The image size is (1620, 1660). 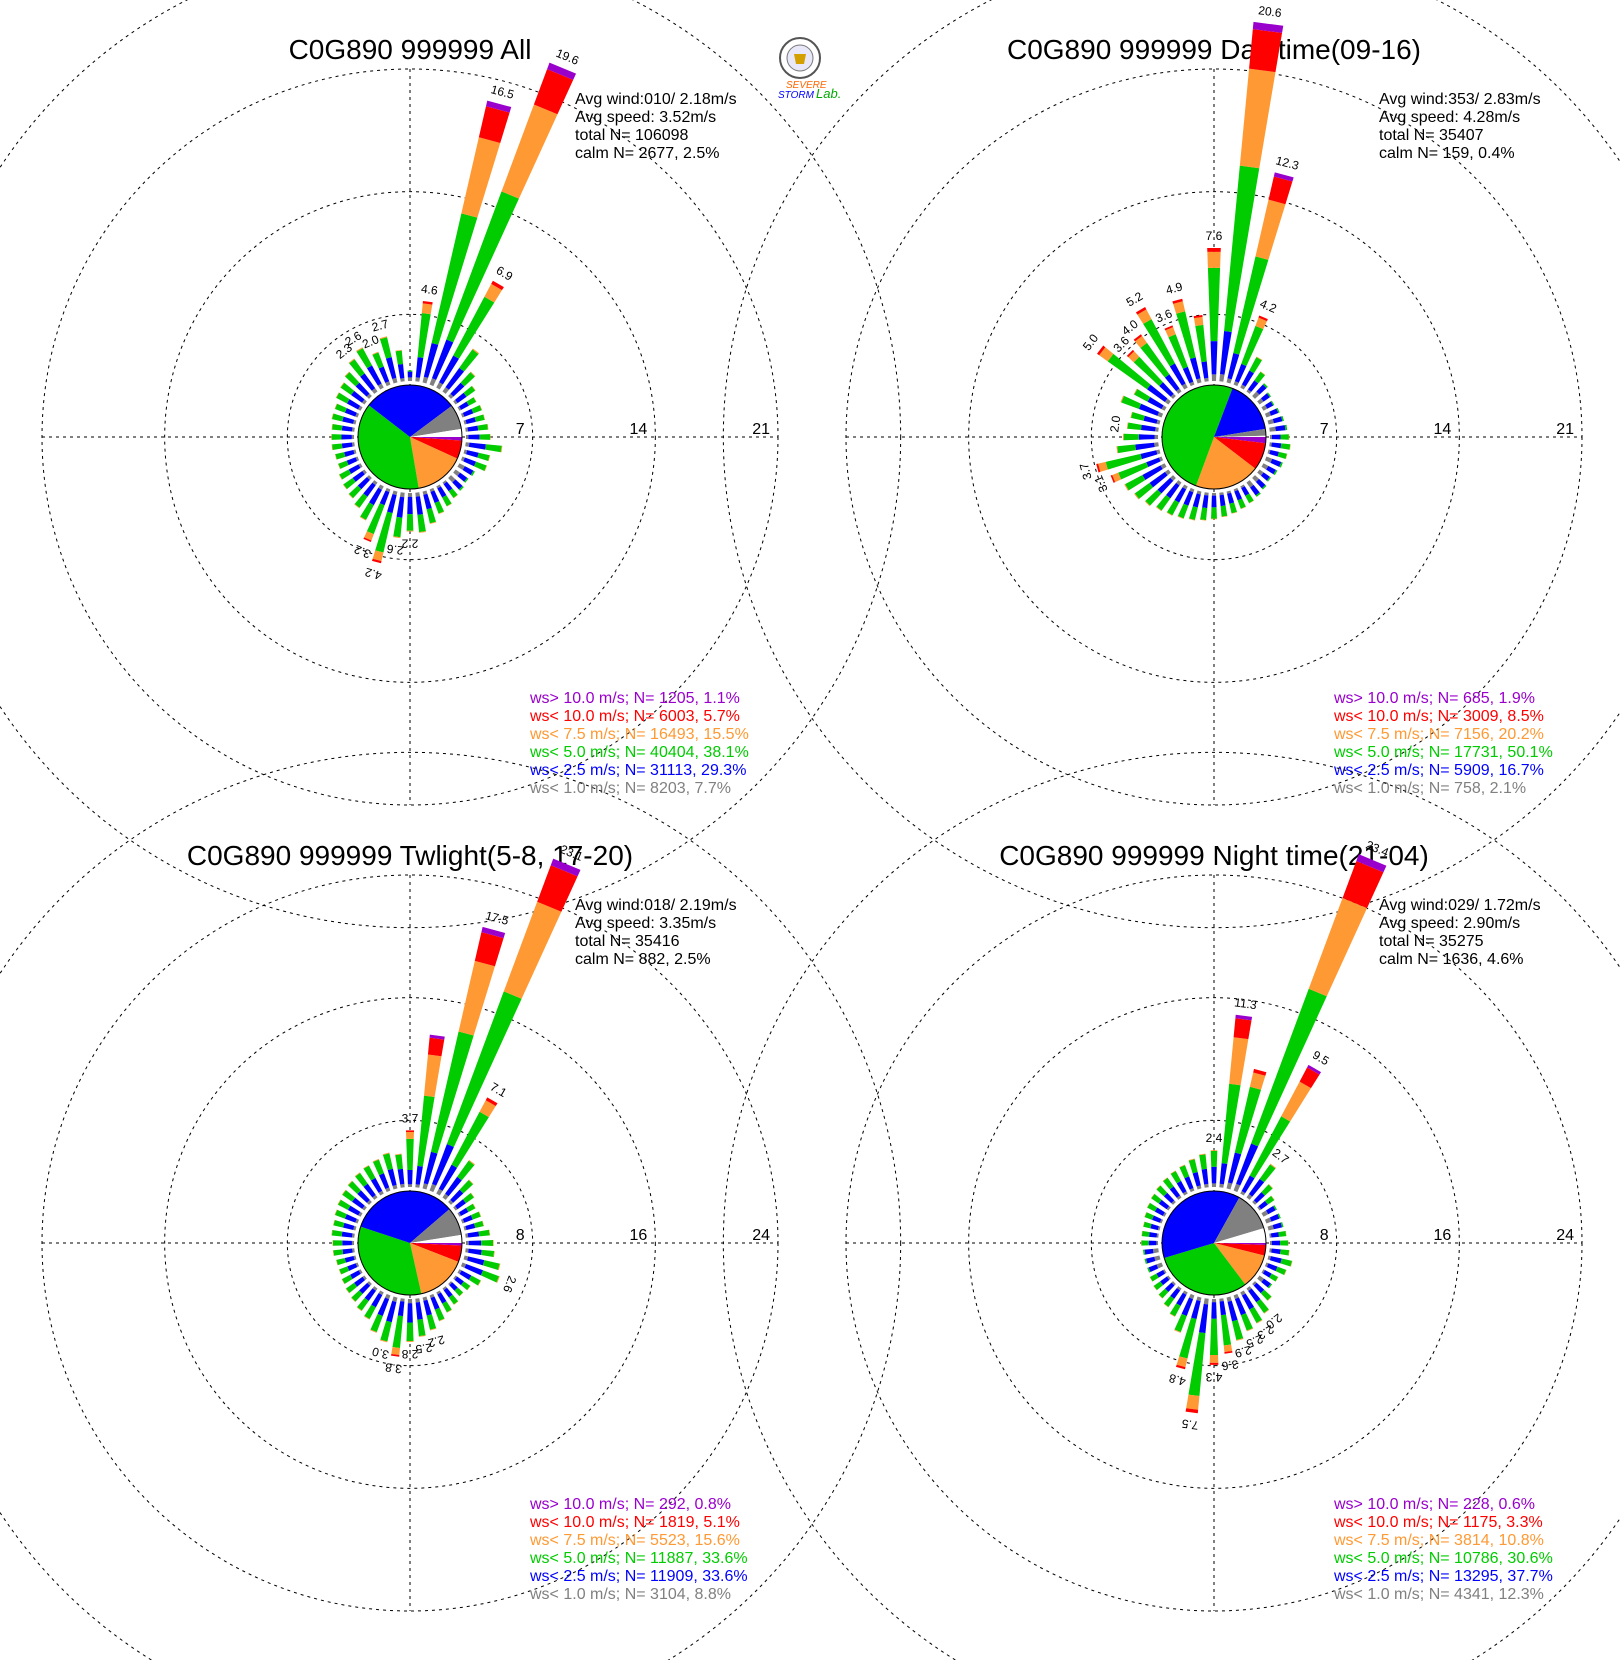 I want to click on legend-entry-lt5: ws< 5.0 m/s; N= 11887, 33.6%, so click(x=638, y=1558).